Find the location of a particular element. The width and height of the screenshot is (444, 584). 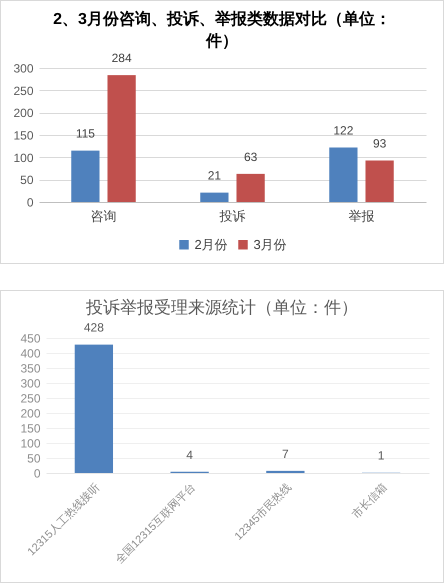

y-tick-label: 450 is located at coordinates (30, 339).